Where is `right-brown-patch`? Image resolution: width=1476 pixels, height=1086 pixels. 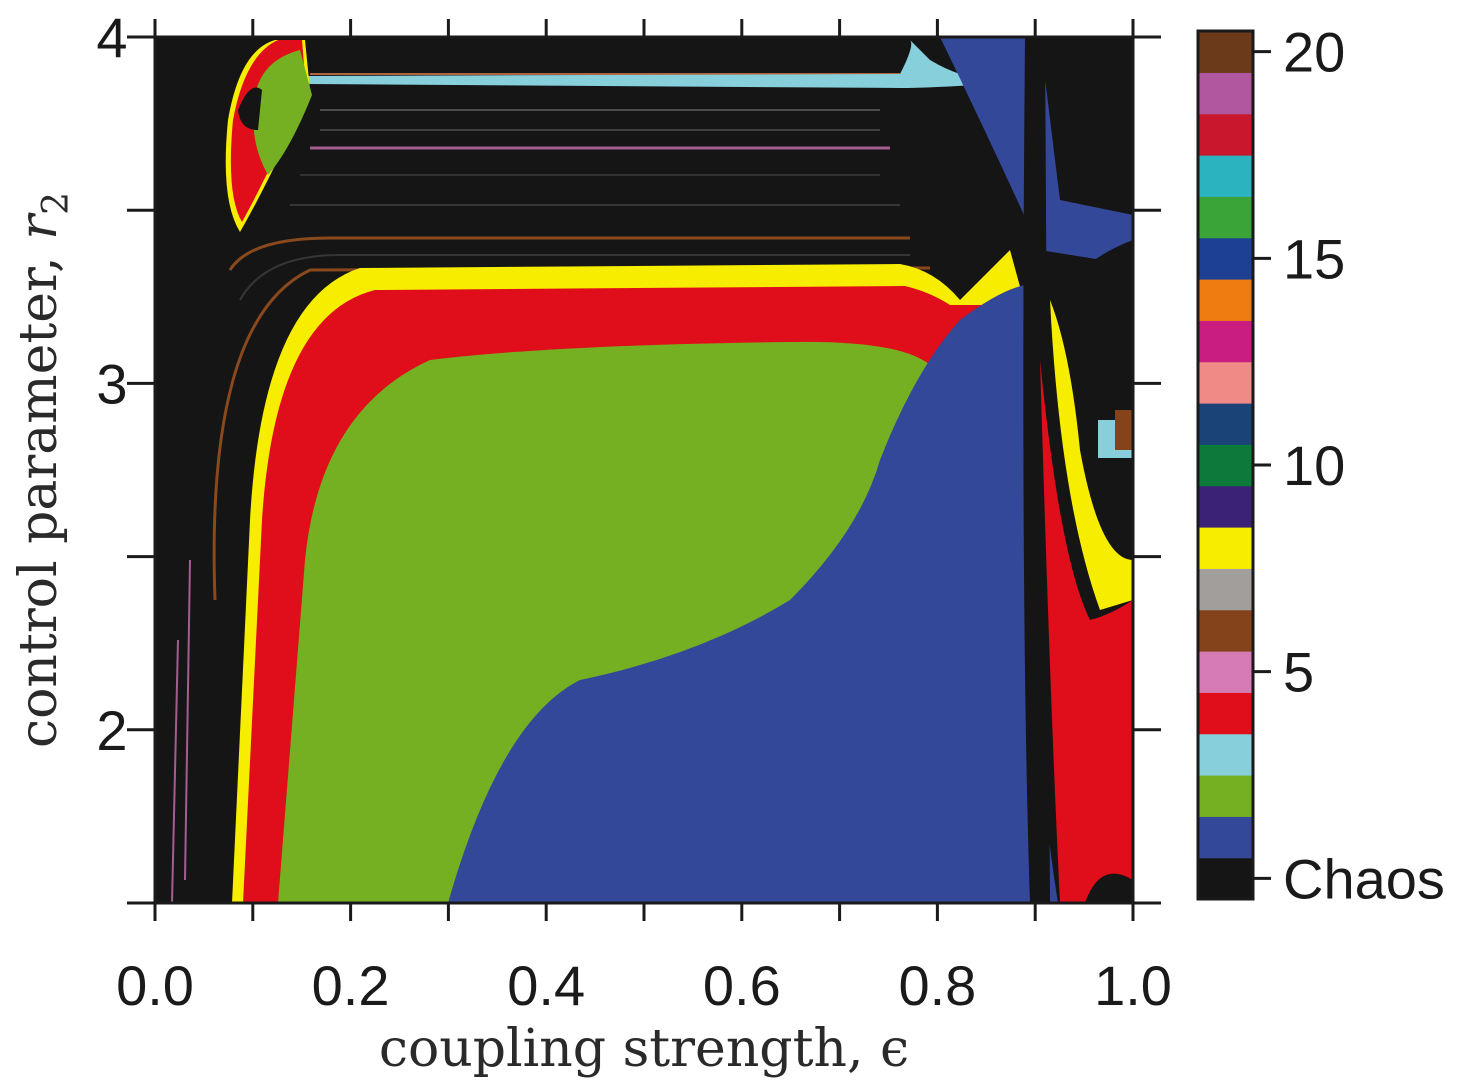 right-brown-patch is located at coordinates (1124, 430).